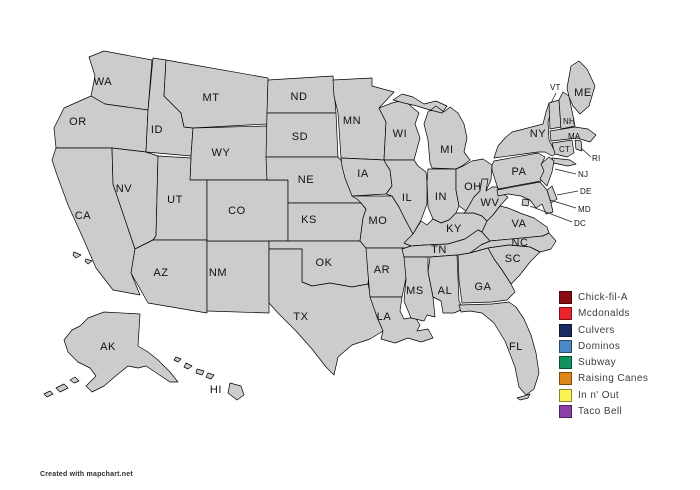  What do you see at coordinates (486, 275) in the screenshot?
I see `state-ga` at bounding box center [486, 275].